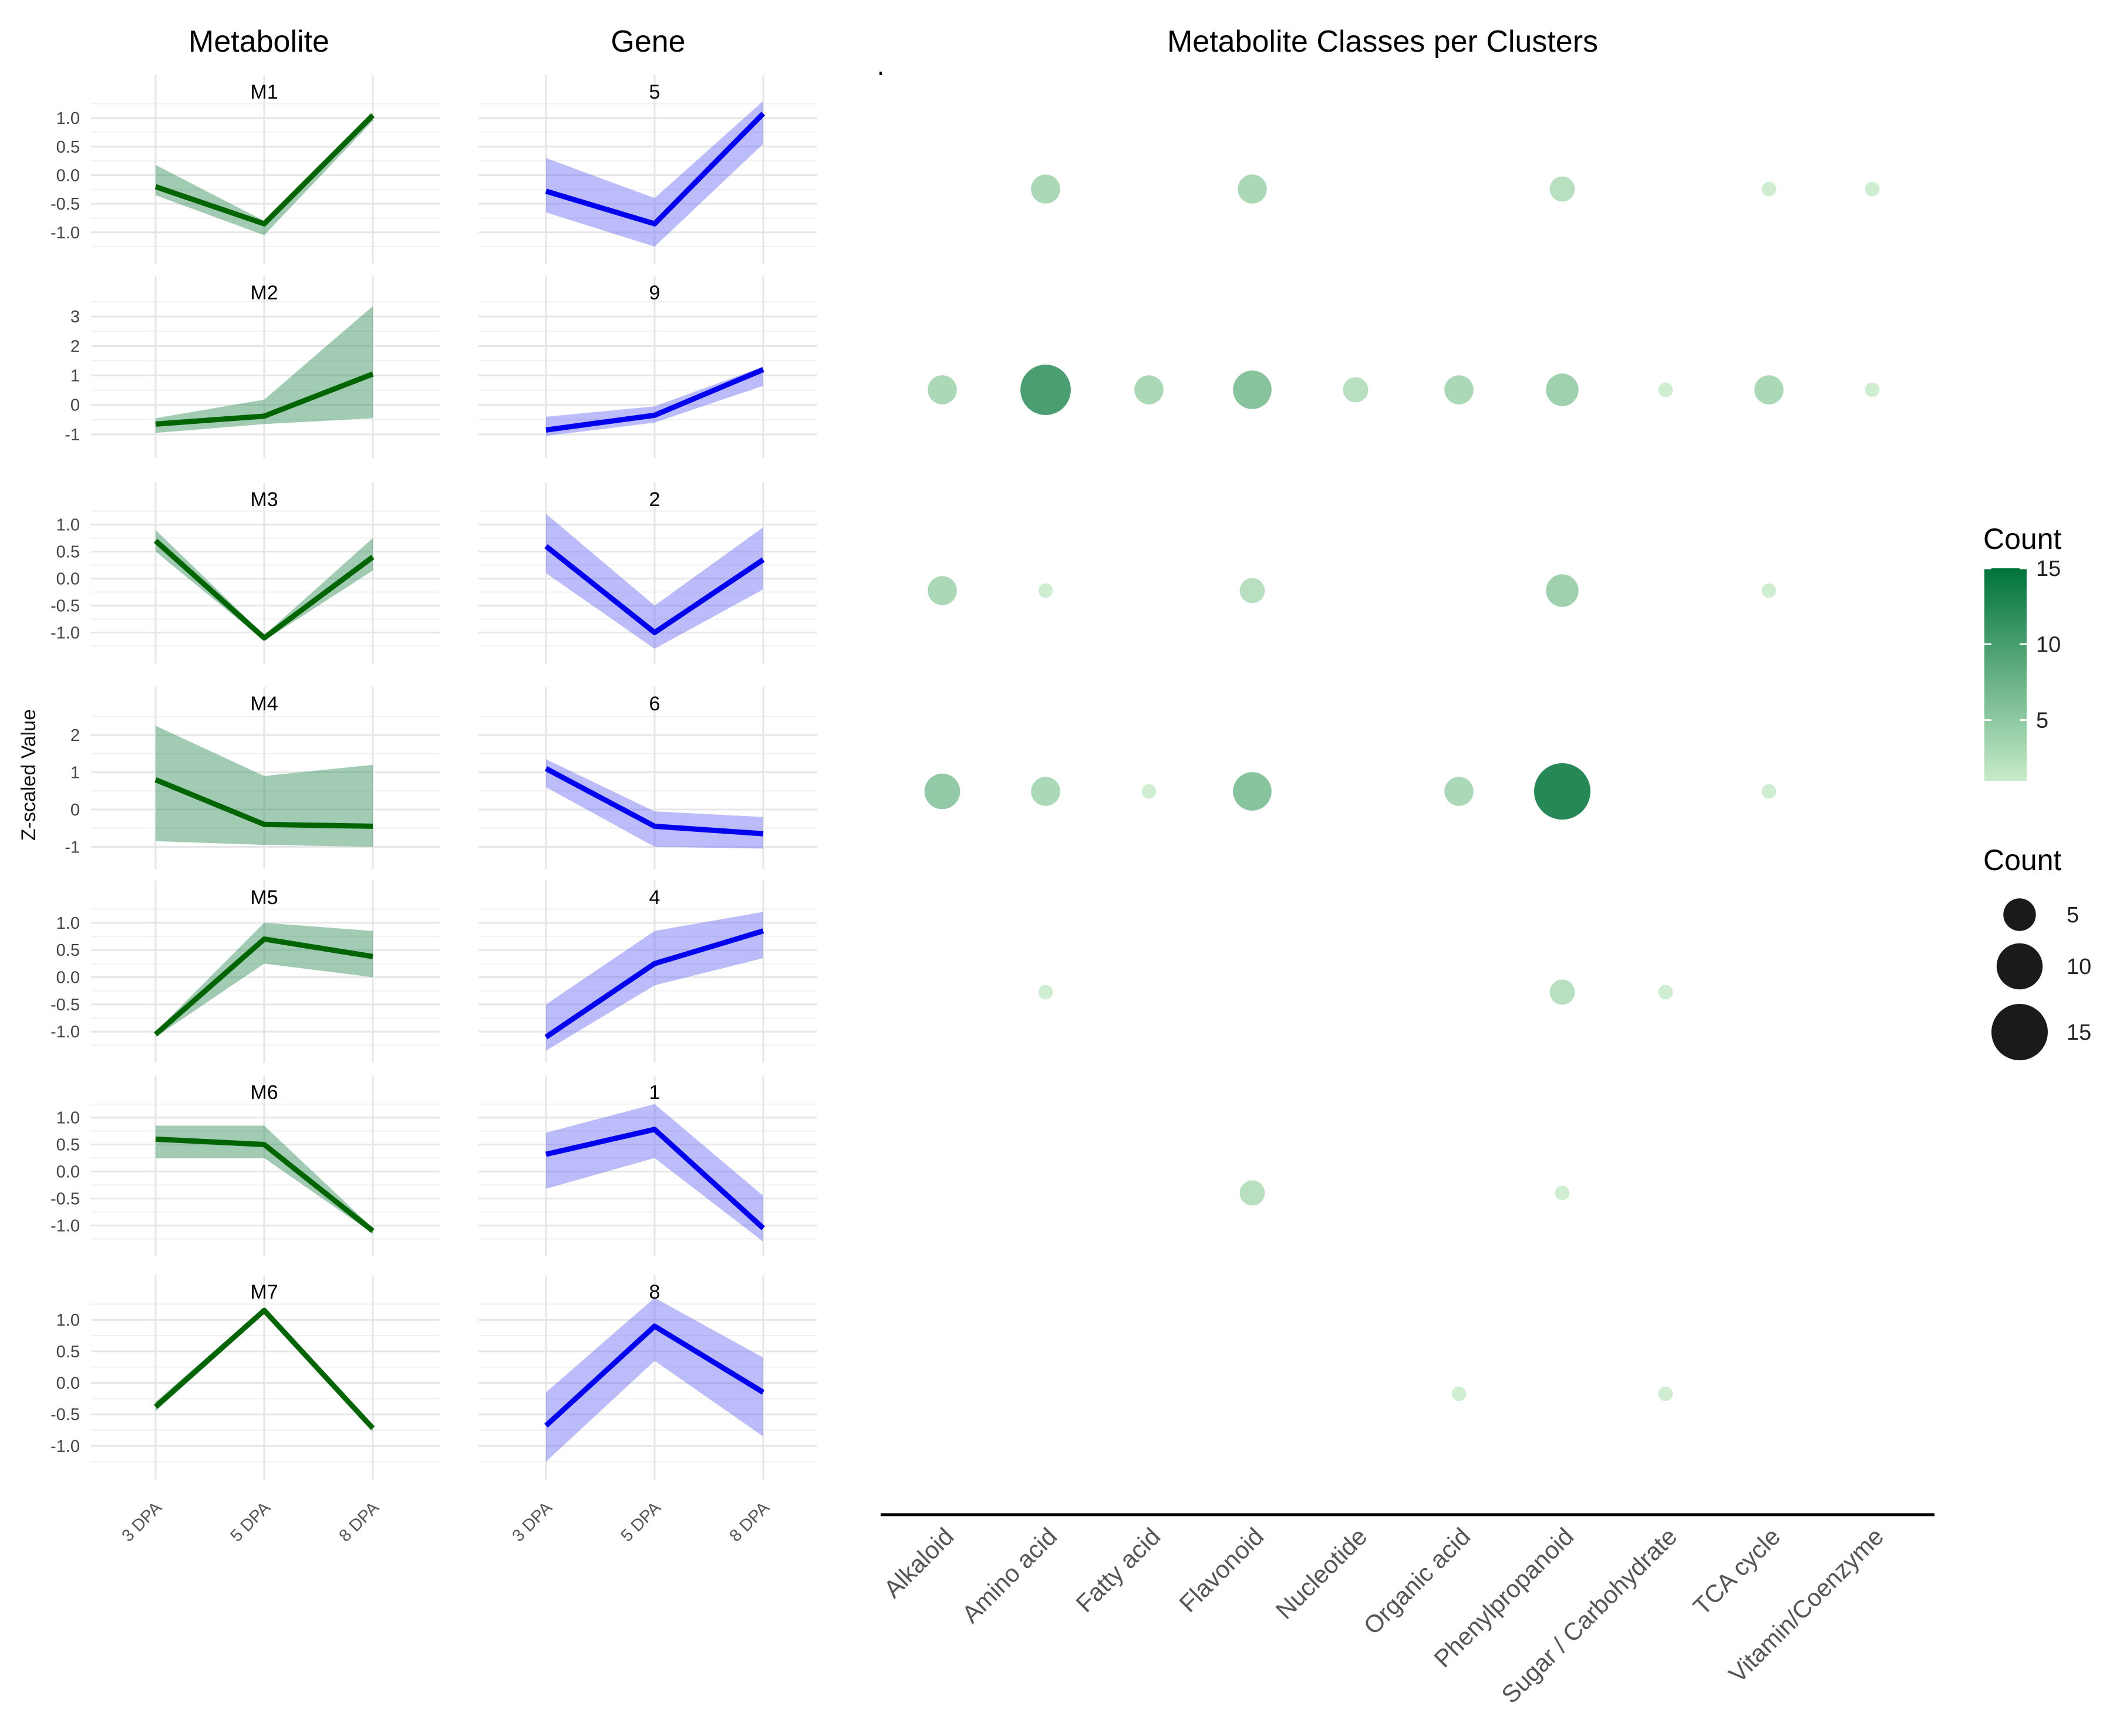 The image size is (2120, 1736). What do you see at coordinates (264, 704) in the screenshot?
I see `panel-title: M4` at bounding box center [264, 704].